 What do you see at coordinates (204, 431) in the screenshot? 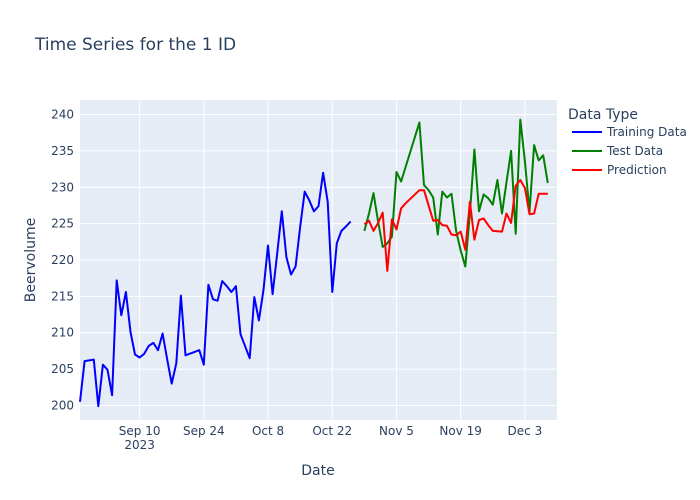
I see `x-tick-label: Sep 24` at bounding box center [204, 431].